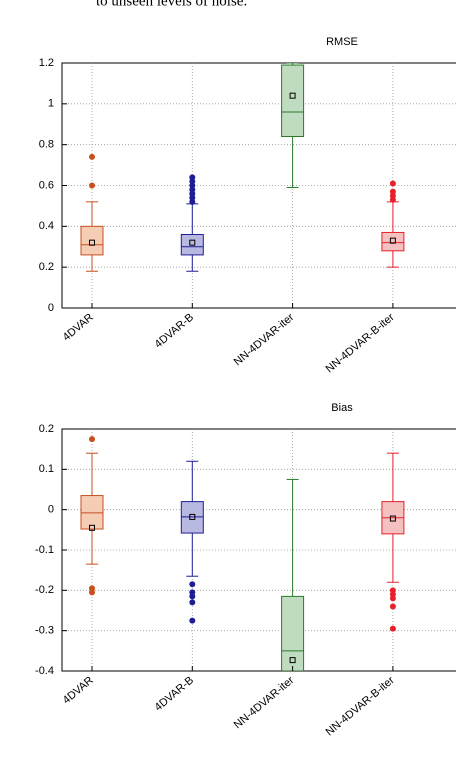 The width and height of the screenshot is (456, 767). I want to click on y-tick-label: 0.1, so click(46, 469).